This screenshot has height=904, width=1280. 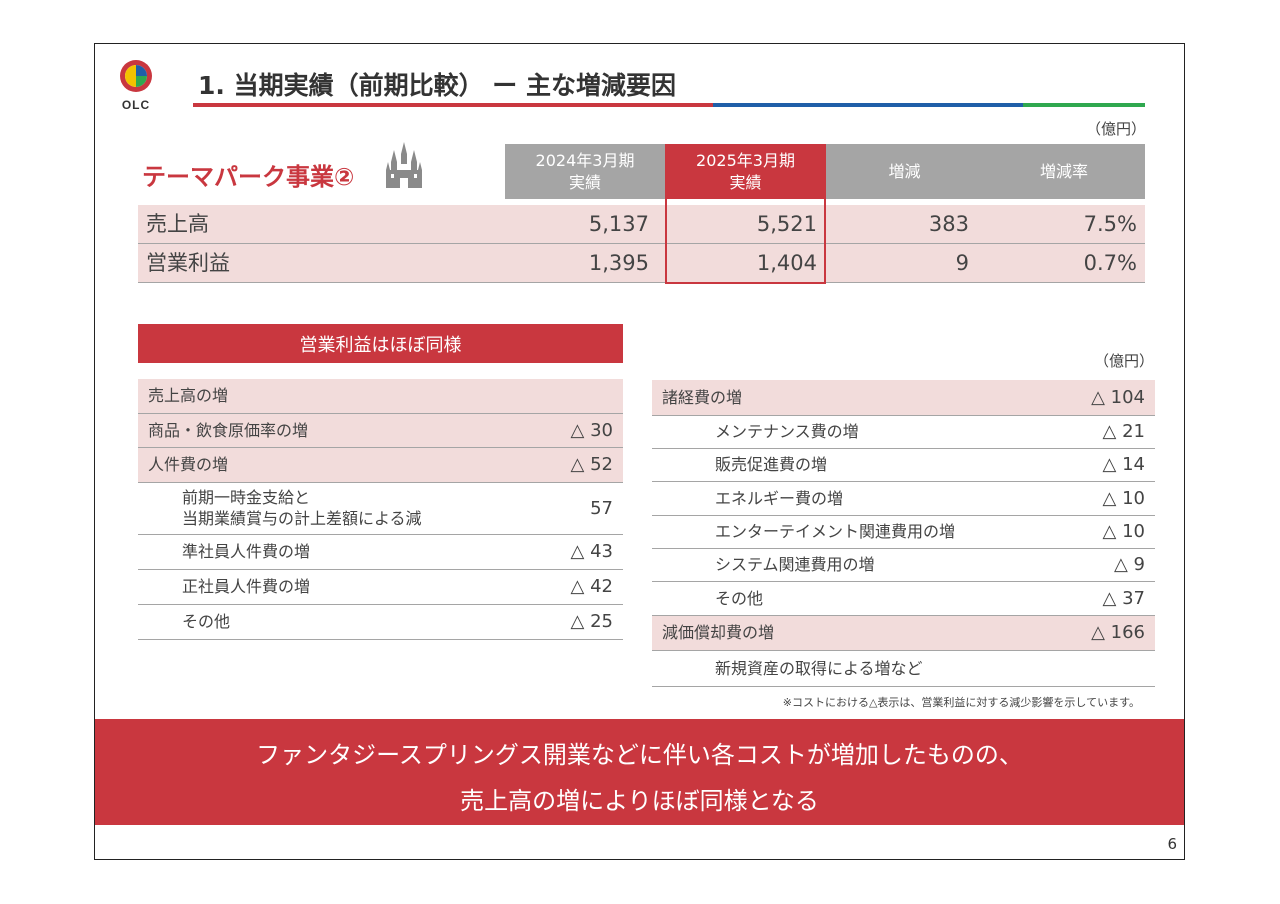 I want to click on breakdown-row: 減価償却費の増 △ 166, so click(x=903, y=633).